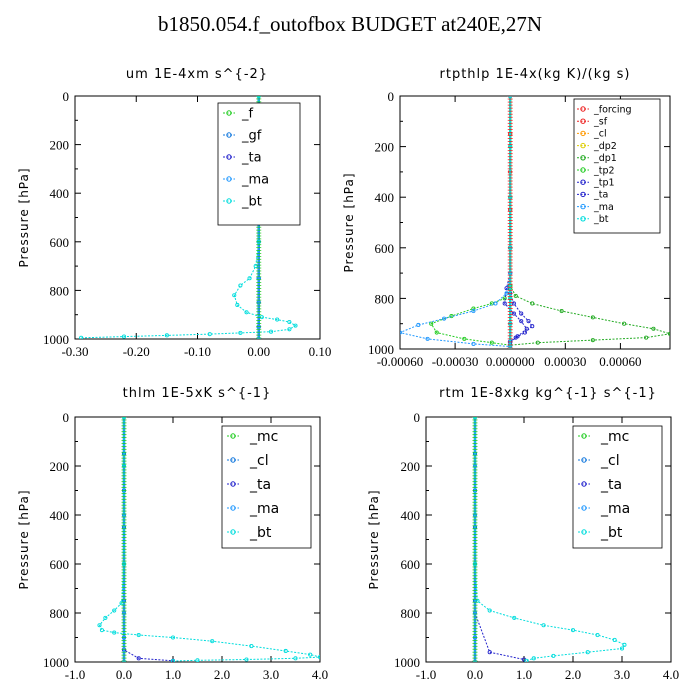 This screenshot has width=700, height=700. Describe the element at coordinates (521, 220) in the screenshot. I see `series-line-tp1` at that location.